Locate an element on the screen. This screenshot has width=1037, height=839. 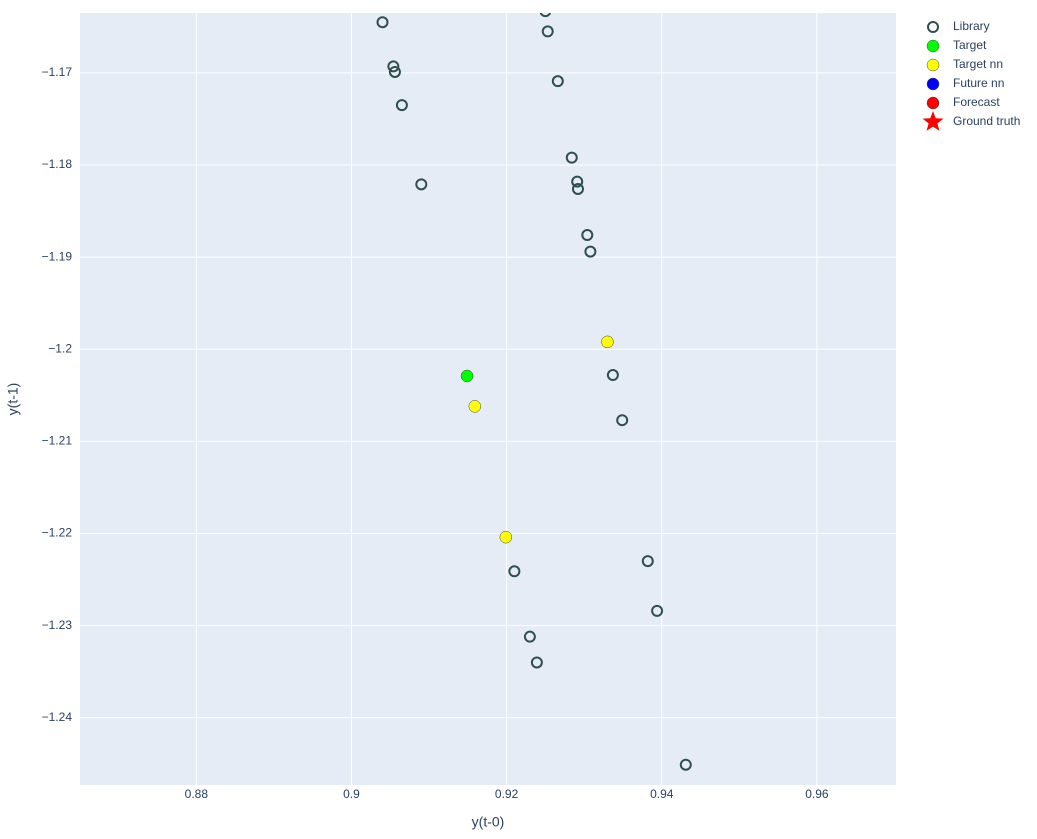
x-tick-label: 0.92 is located at coordinates (507, 794).